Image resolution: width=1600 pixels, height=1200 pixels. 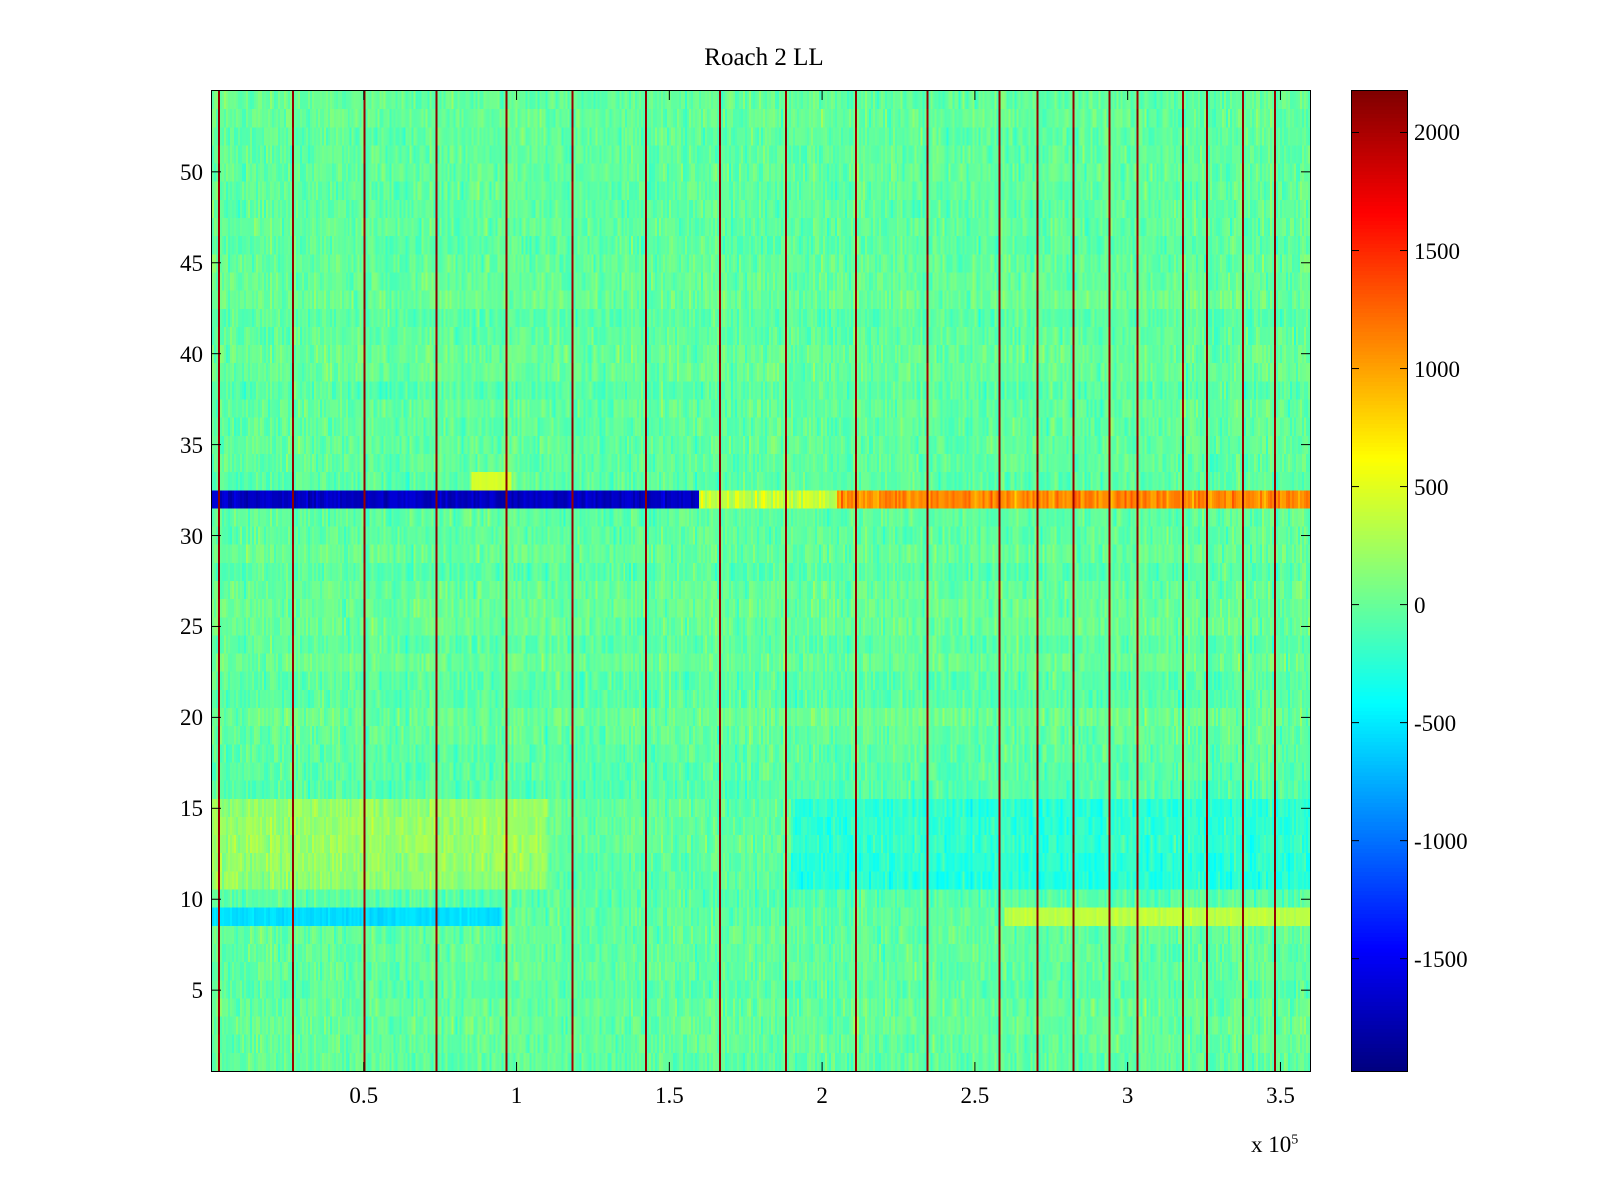 I want to click on colorbar-image, so click(x=1379, y=581).